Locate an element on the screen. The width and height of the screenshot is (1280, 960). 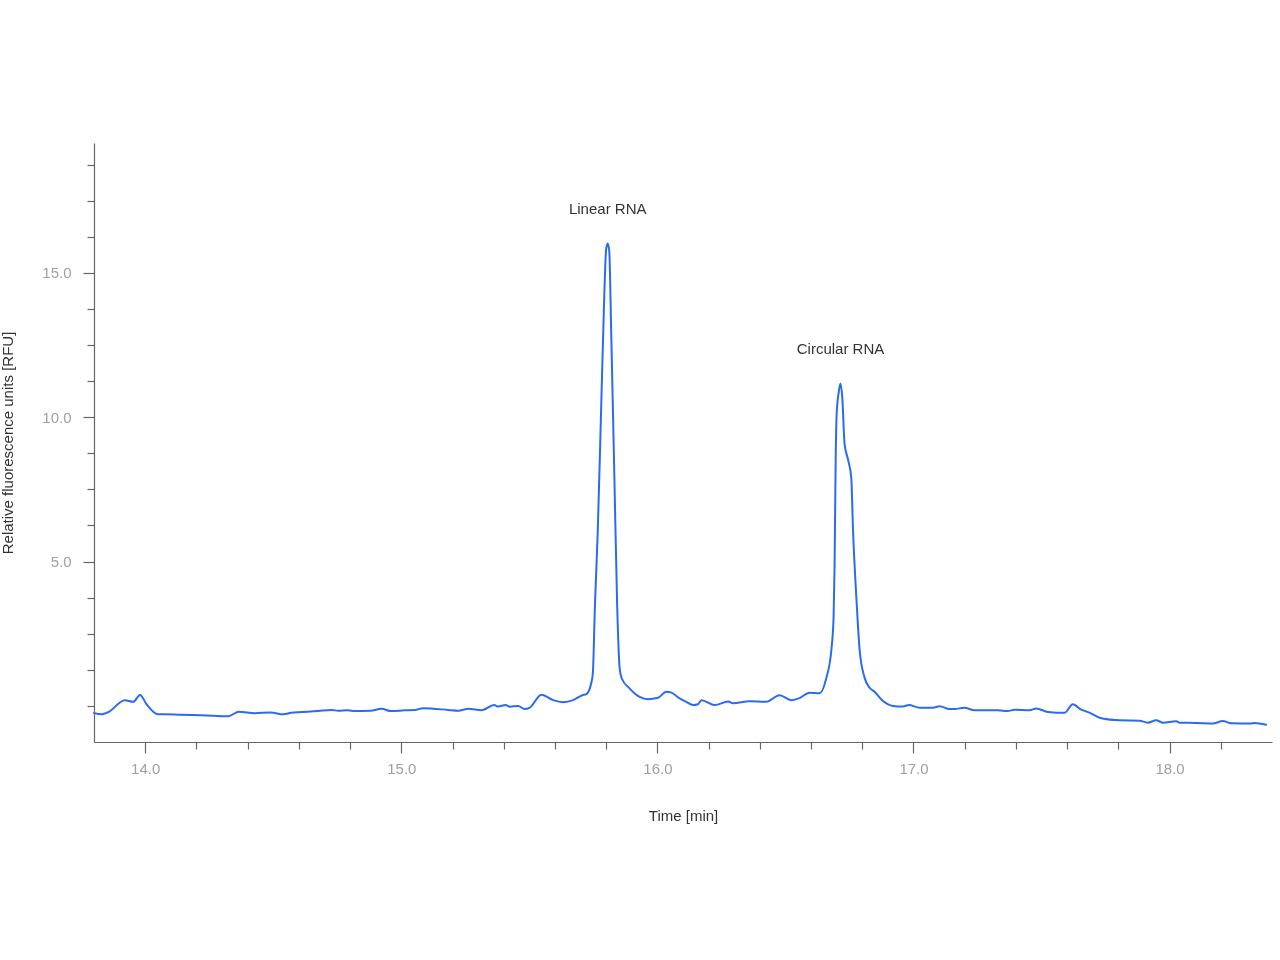
x-tick-label: 17.0 is located at coordinates (914, 768).